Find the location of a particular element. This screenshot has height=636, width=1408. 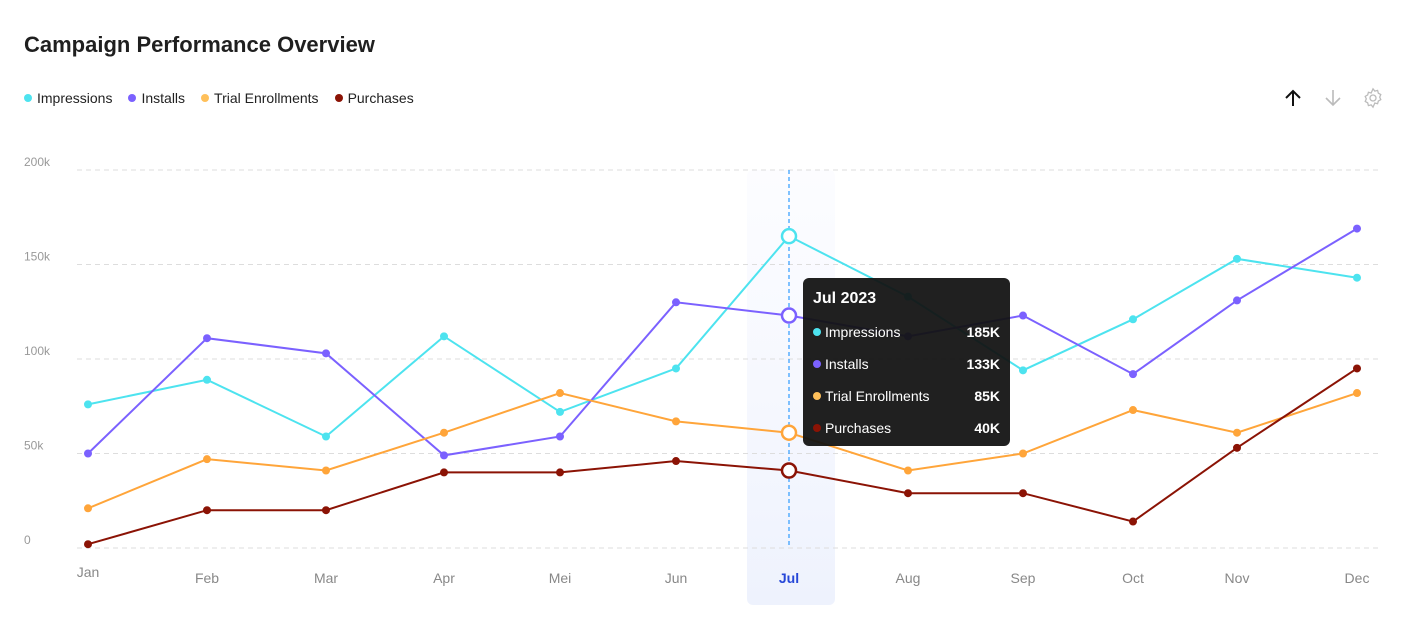

y-tick-label: 150k is located at coordinates (37, 257).